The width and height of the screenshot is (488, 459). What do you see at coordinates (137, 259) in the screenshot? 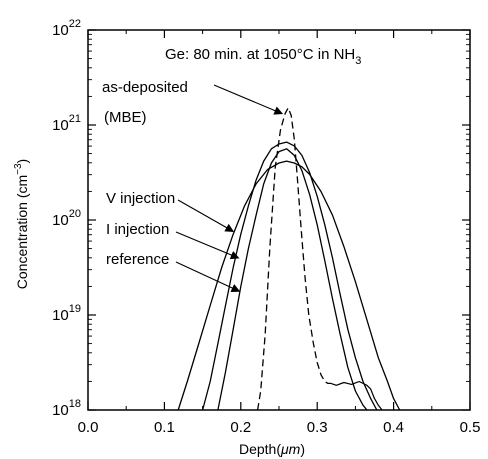
I see `series-label-reference: reference` at bounding box center [137, 259].